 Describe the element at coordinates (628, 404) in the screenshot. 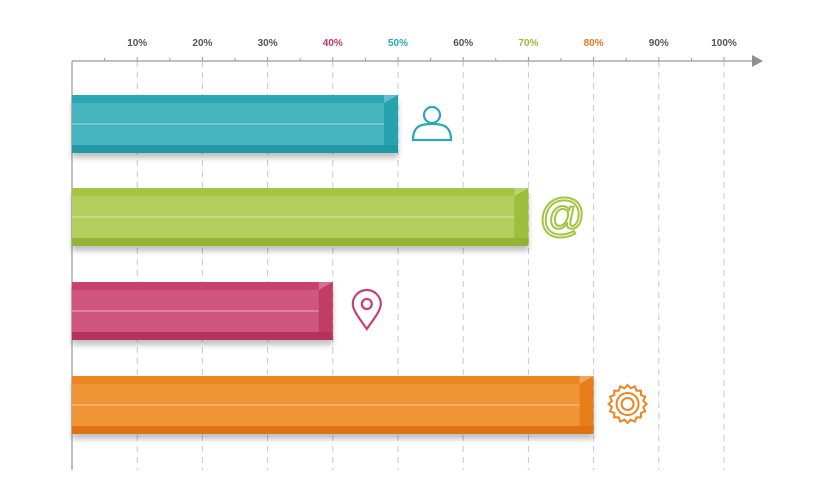

I see `gear-icon` at that location.